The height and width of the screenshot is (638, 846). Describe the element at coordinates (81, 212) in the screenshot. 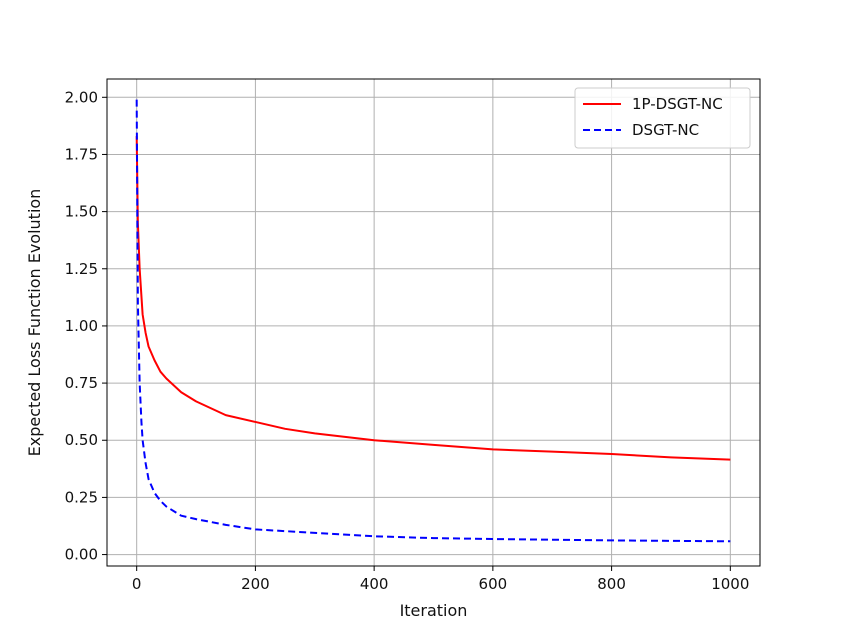

I see `y-tick-label: 1.50` at that location.